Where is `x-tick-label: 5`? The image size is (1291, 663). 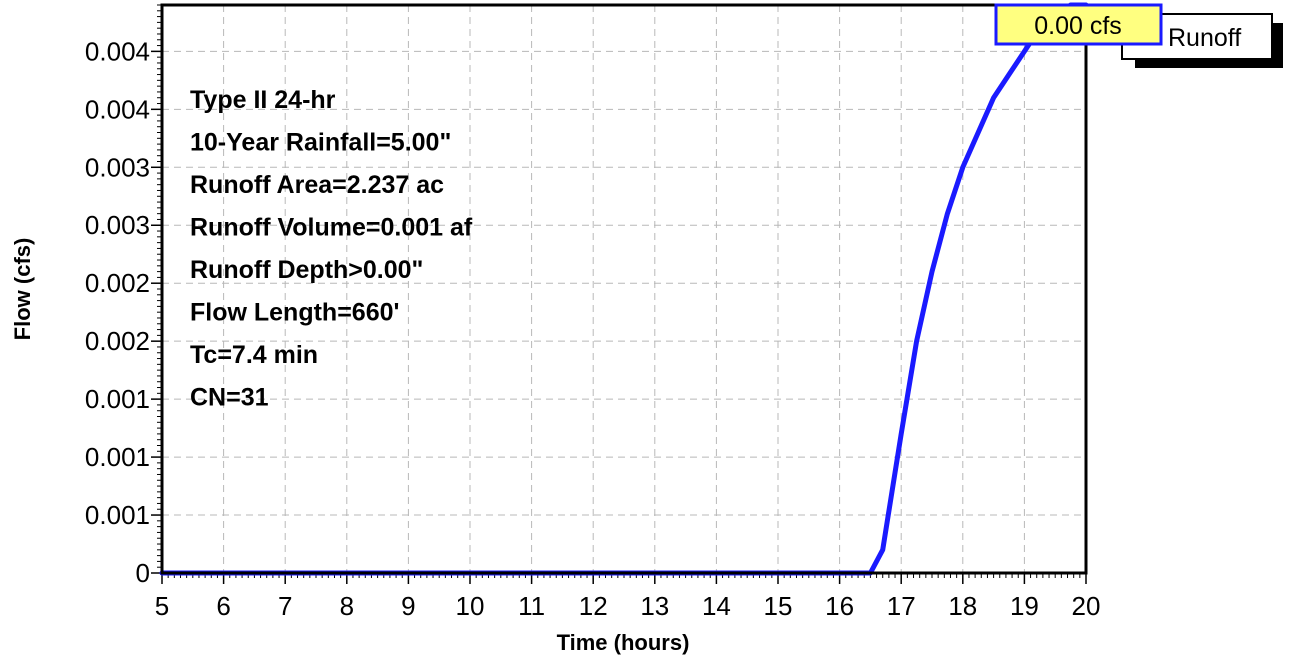 x-tick-label: 5 is located at coordinates (162, 606).